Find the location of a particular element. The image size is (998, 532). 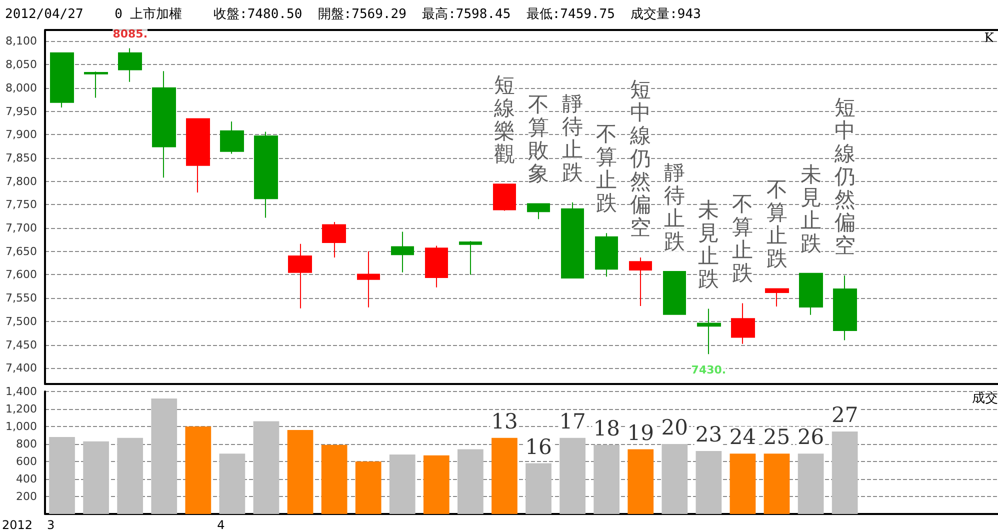

y-tick-label: 7,450 is located at coordinates (21, 345).